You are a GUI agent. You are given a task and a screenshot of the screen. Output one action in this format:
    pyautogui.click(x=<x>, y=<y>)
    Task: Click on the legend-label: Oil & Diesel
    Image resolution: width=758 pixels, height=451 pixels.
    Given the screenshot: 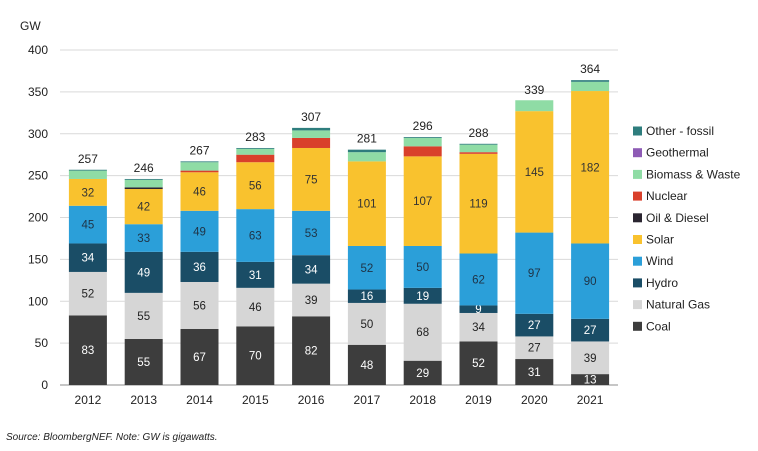 What is the action you would take?
    pyautogui.click(x=677, y=218)
    